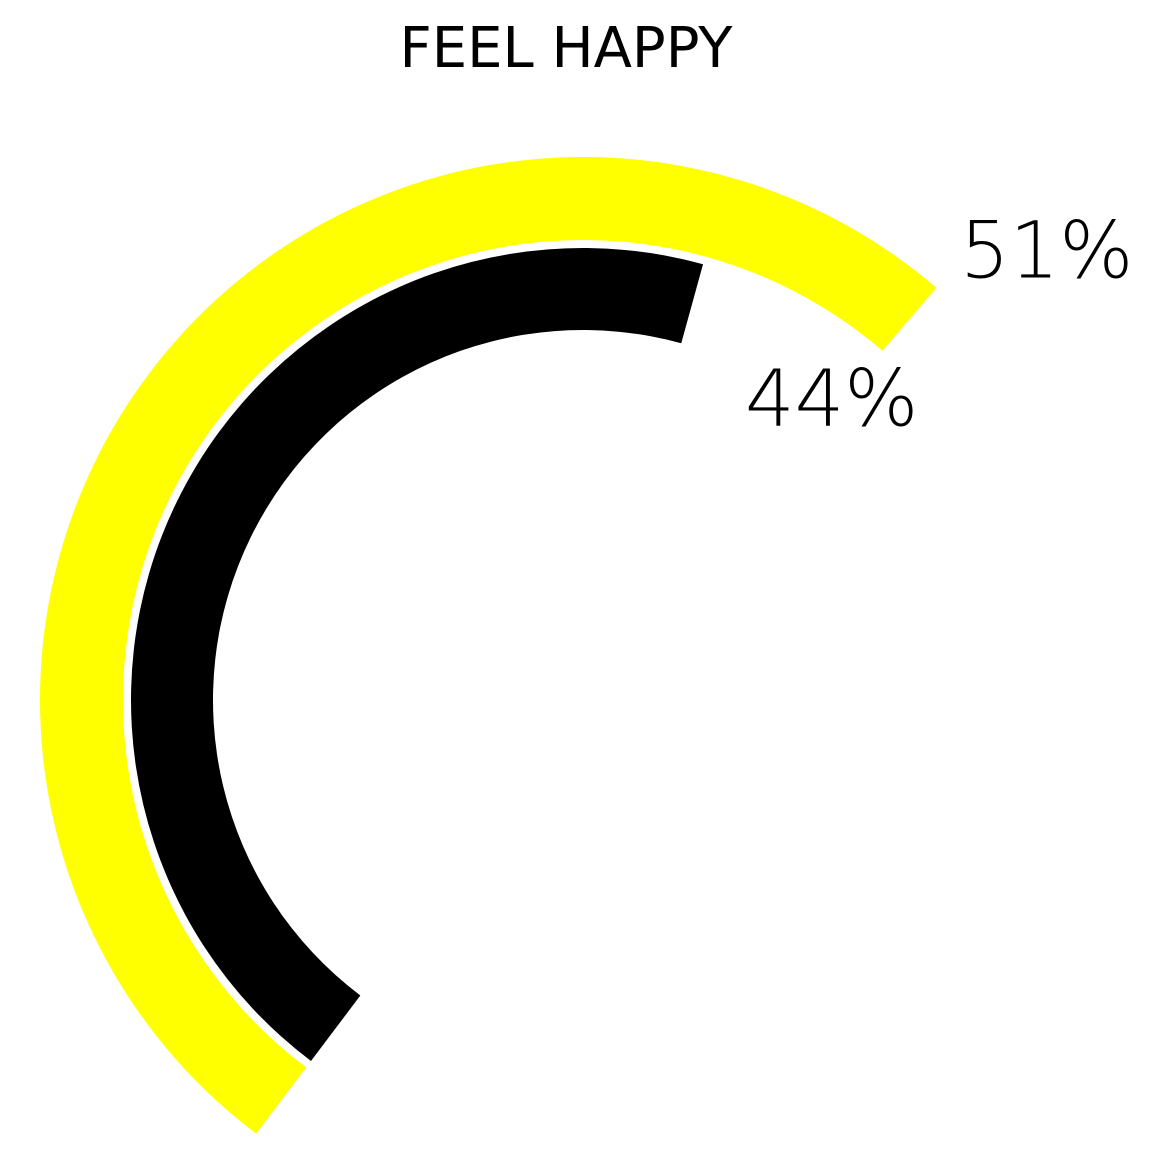  Describe the element at coordinates (567, 48) in the screenshot. I see `chart-title: FEEL HAPPY` at that location.